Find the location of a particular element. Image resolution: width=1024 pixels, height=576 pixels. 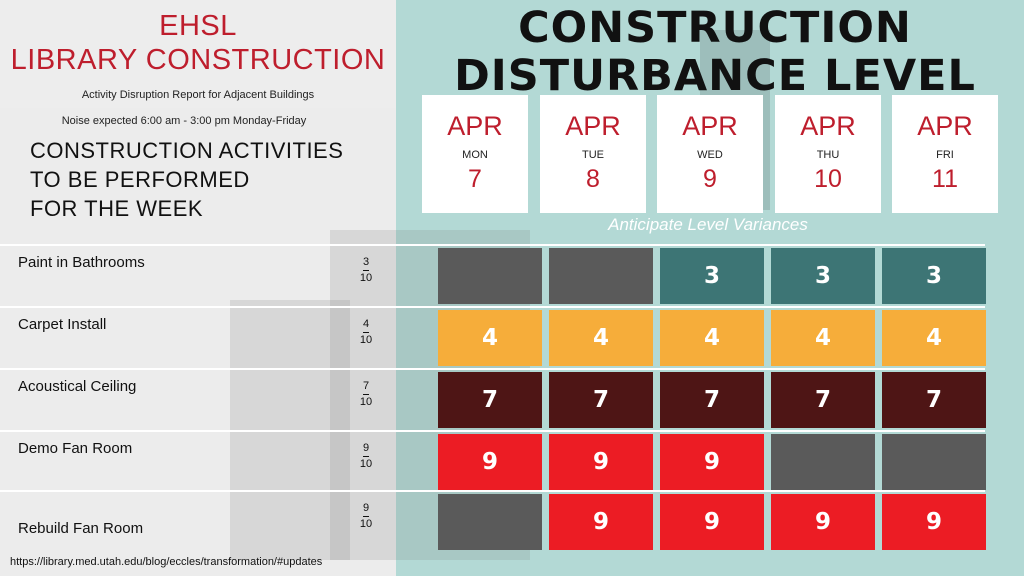

day-card: APR TUE 8 is located at coordinates (593, 154).